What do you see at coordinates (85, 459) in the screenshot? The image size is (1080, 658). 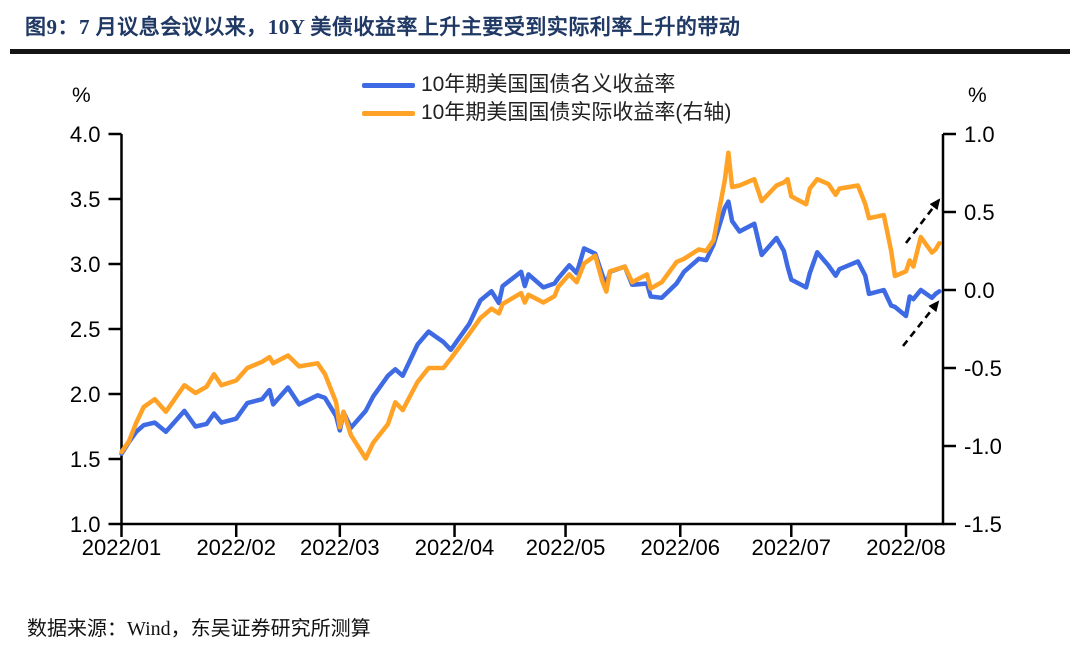 I see `left-axis-tick-label: 1.5` at bounding box center [85, 459].